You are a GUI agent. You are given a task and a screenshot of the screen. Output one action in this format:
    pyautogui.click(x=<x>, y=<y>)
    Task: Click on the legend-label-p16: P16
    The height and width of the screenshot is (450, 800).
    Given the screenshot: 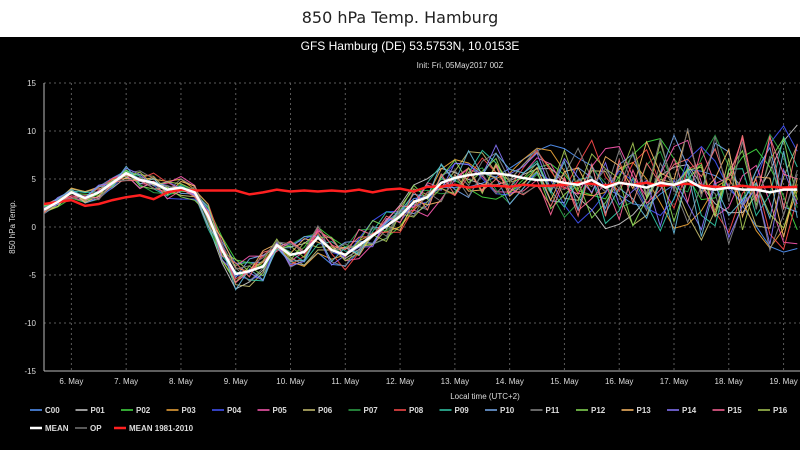 What is the action you would take?
    pyautogui.click(x=780, y=410)
    